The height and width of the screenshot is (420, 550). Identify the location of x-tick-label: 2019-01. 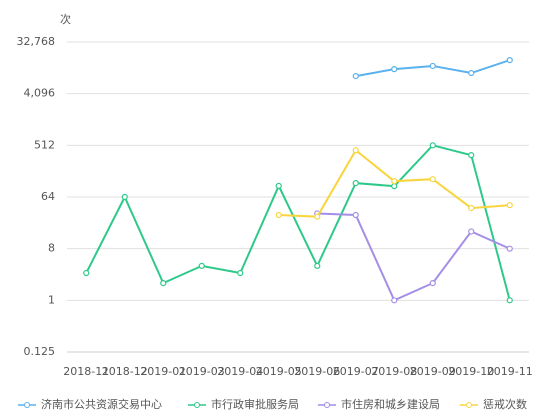
(163, 371).